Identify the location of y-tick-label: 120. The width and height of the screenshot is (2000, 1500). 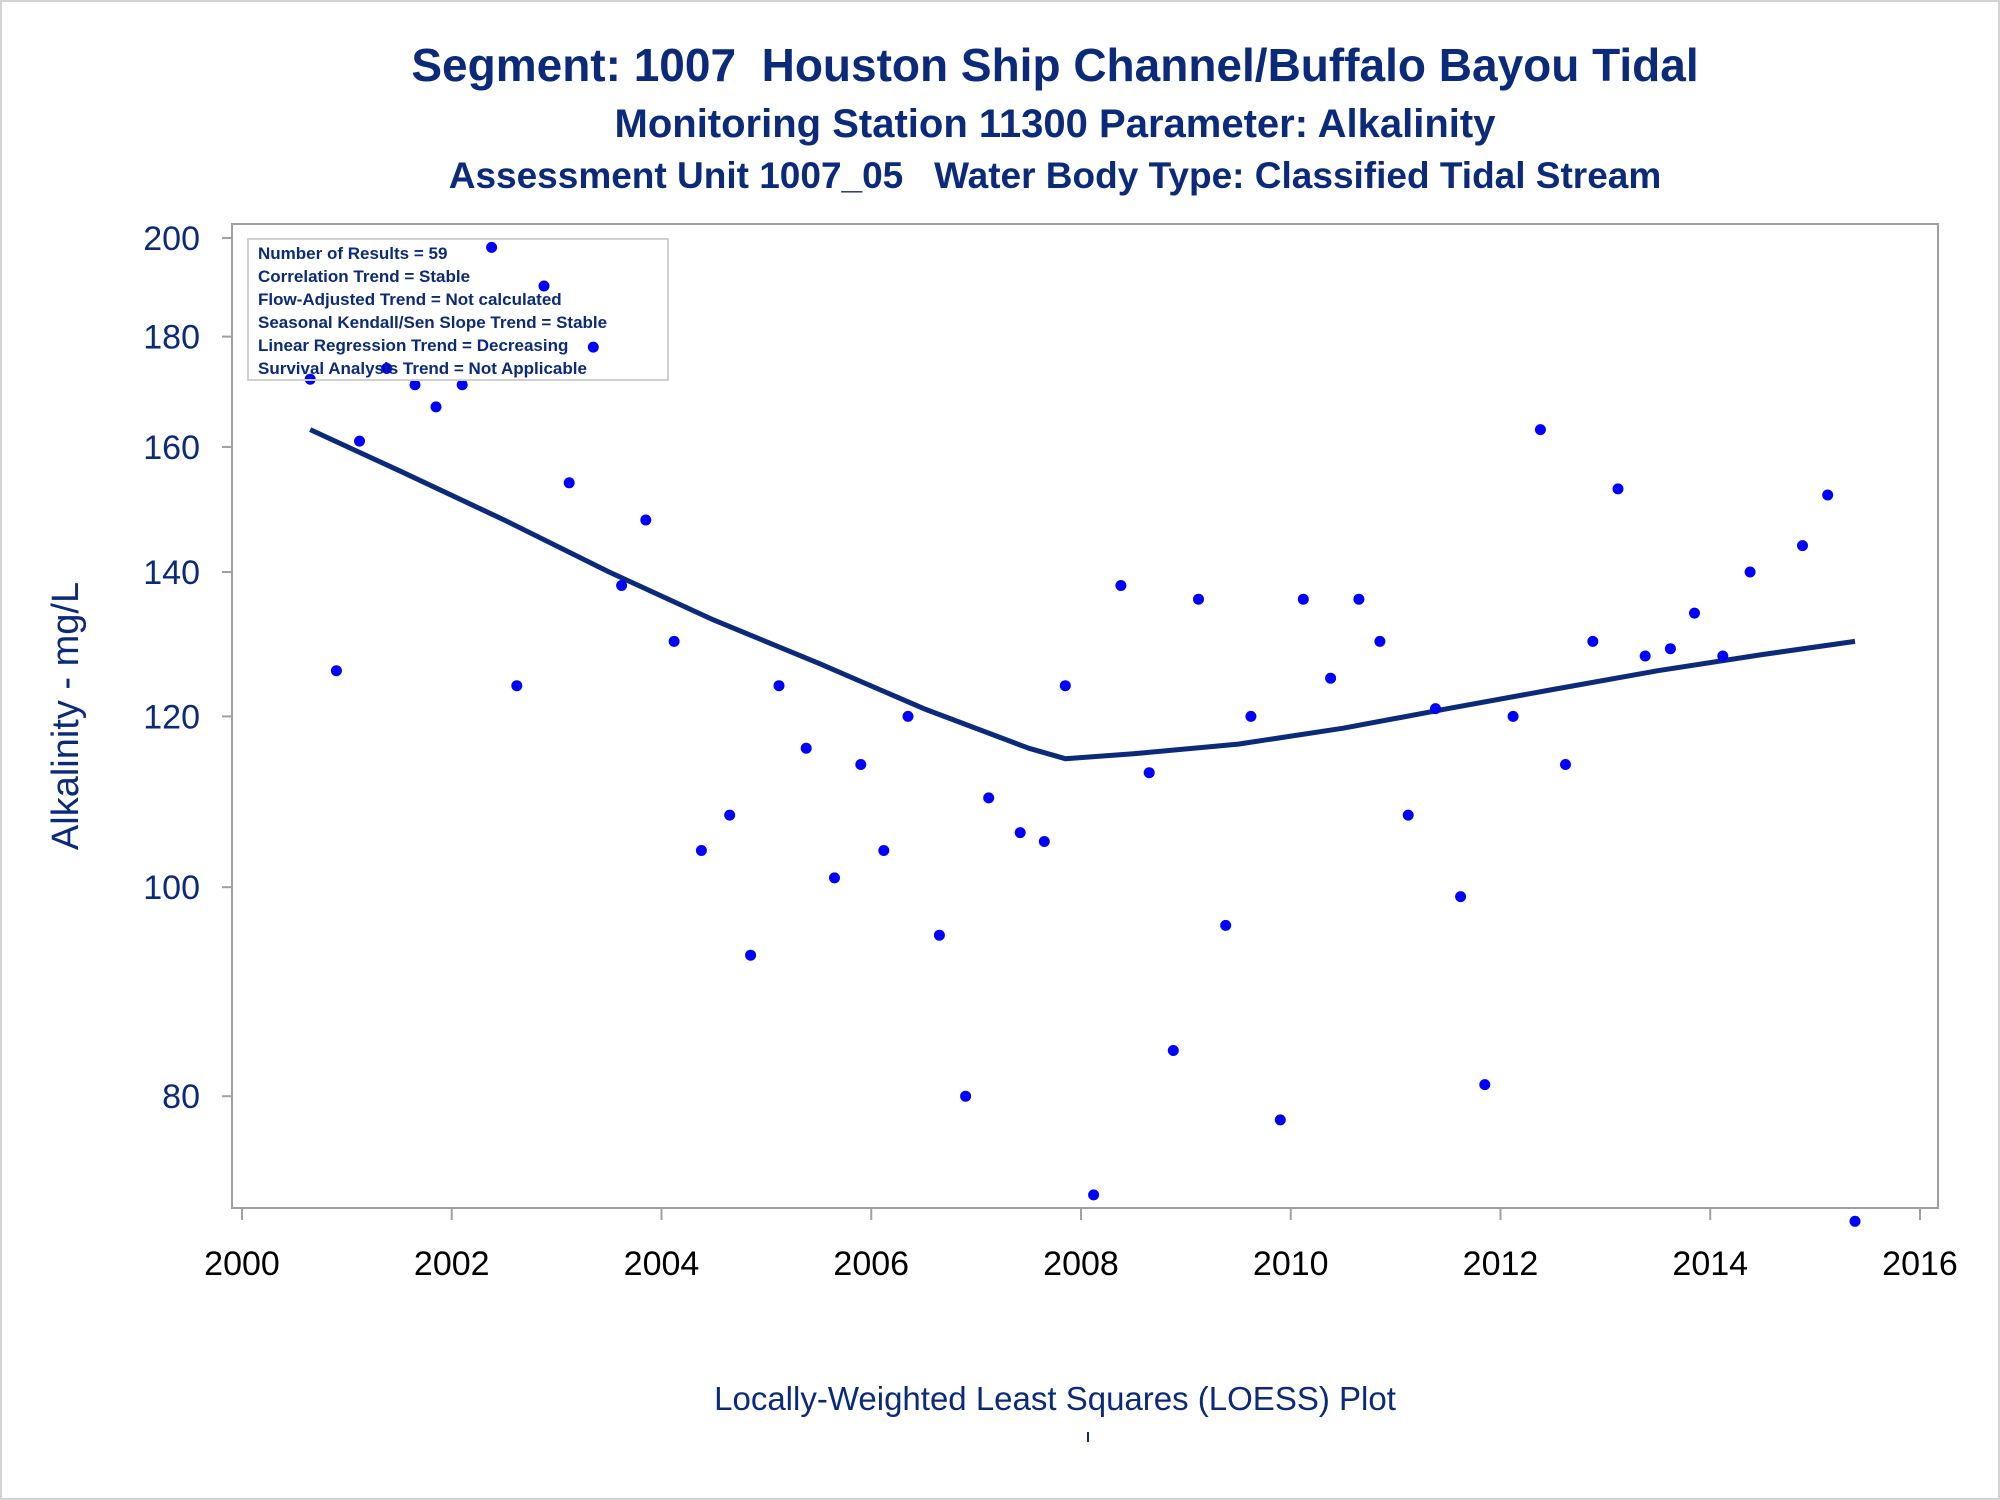
(171, 717).